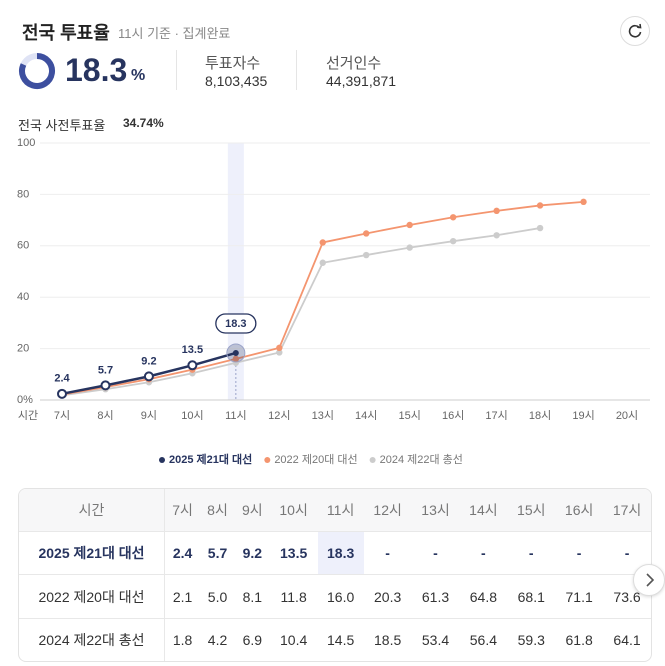  What do you see at coordinates (496, 416) in the screenshot?
I see `x-tick-label: 17시` at bounding box center [496, 416].